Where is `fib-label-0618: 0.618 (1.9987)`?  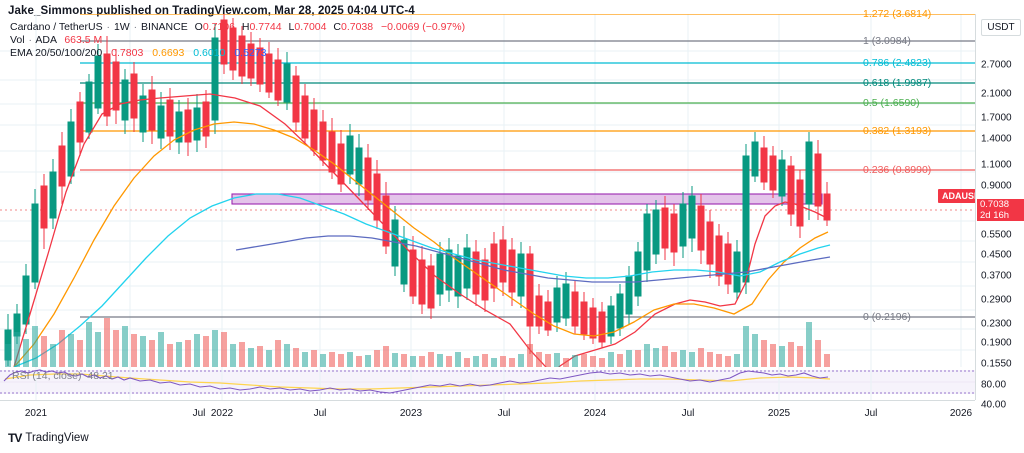 fib-label-0618: 0.618 (1.9987) is located at coordinates (897, 83).